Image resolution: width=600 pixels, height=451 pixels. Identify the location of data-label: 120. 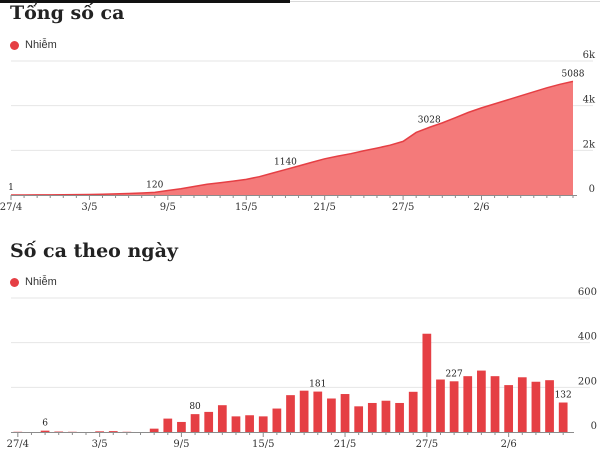
(154, 185).